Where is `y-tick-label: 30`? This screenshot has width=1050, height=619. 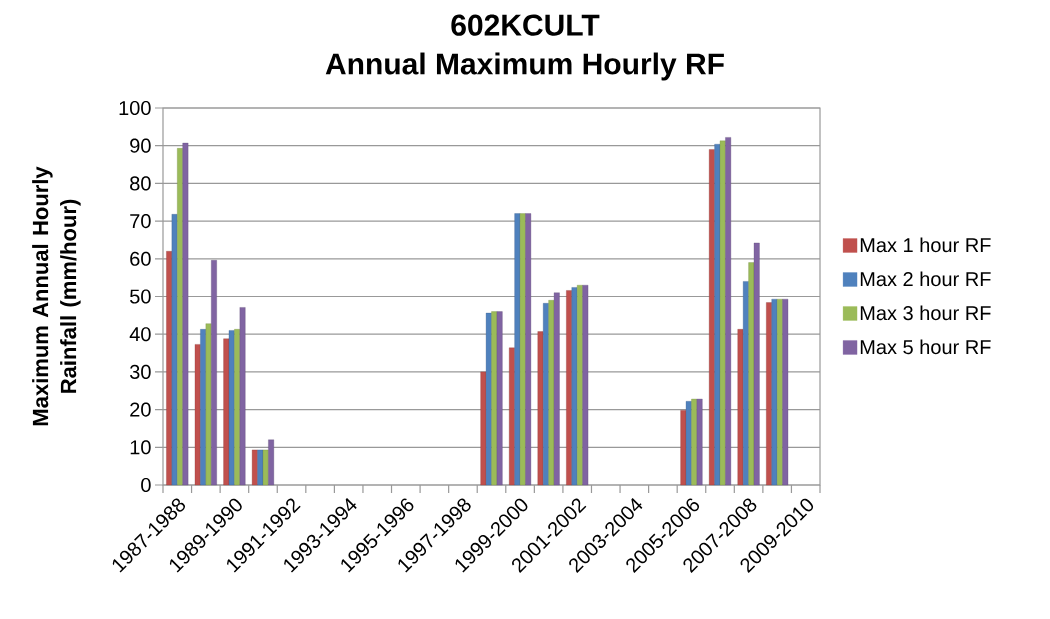 y-tick-label: 30 is located at coordinates (140, 371).